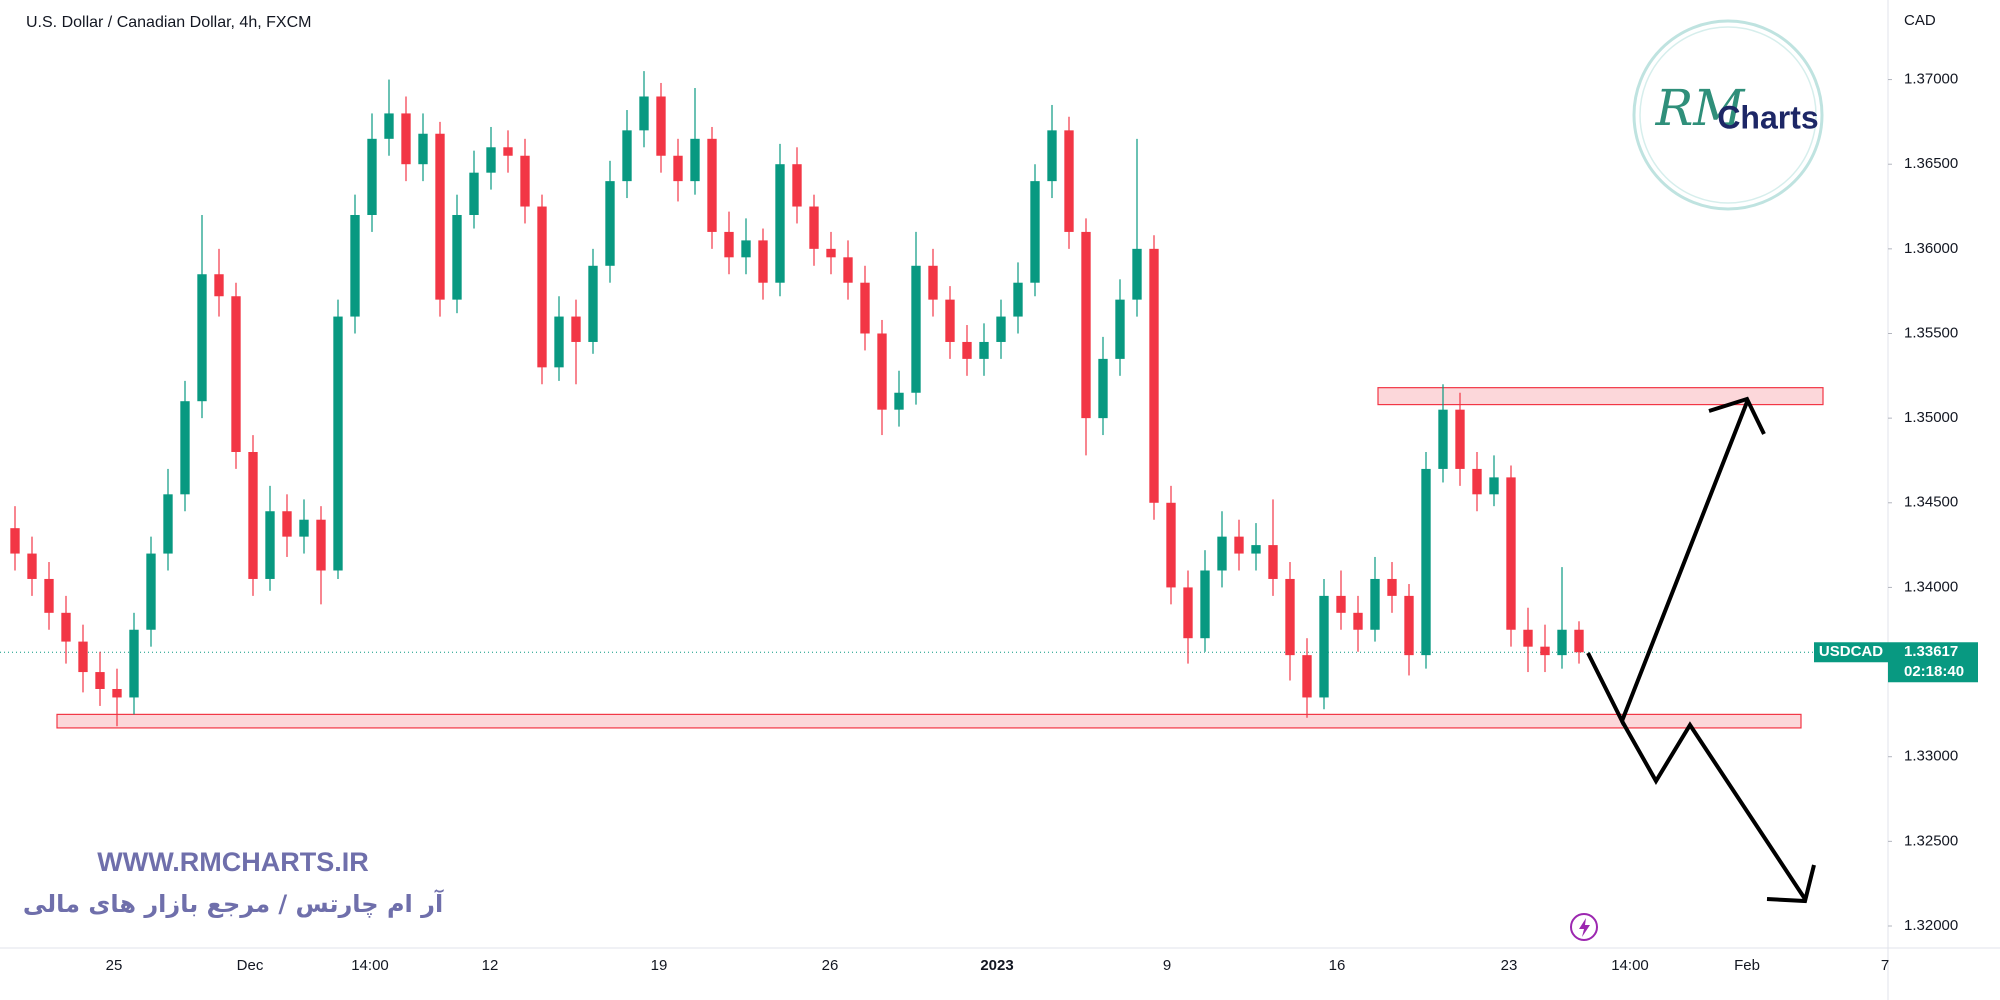 This screenshot has width=2000, height=1000. I want to click on countdown-label: 02:18:40, so click(1934, 671).